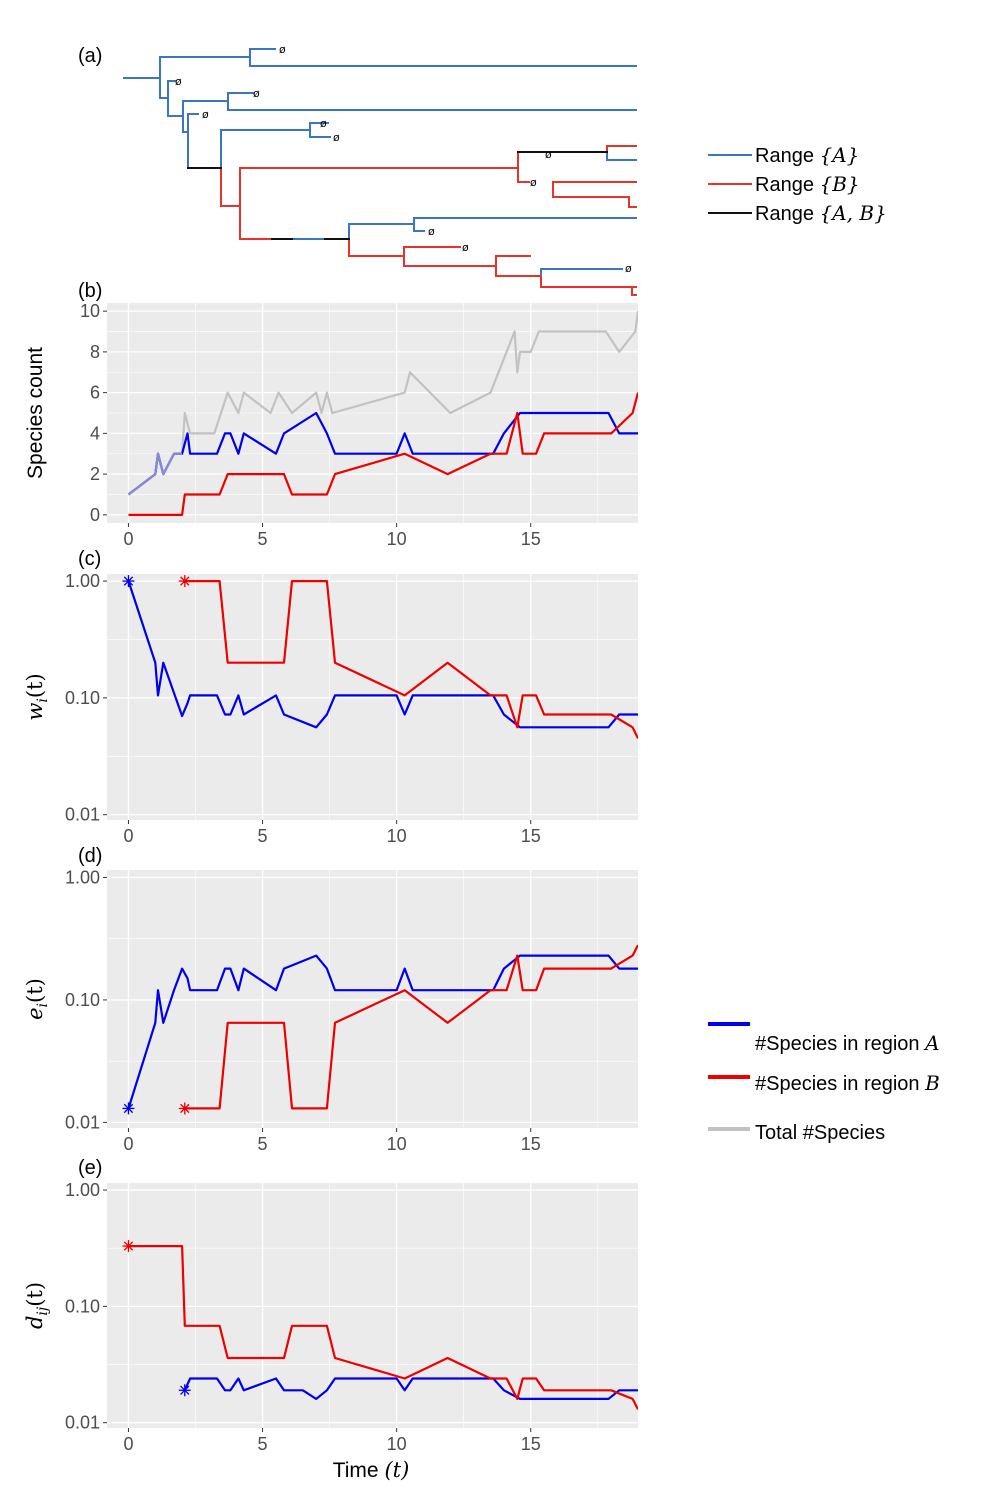  Describe the element at coordinates (821, 213) in the screenshot. I see `legend-label-range-ab: Range {A, B}` at that location.